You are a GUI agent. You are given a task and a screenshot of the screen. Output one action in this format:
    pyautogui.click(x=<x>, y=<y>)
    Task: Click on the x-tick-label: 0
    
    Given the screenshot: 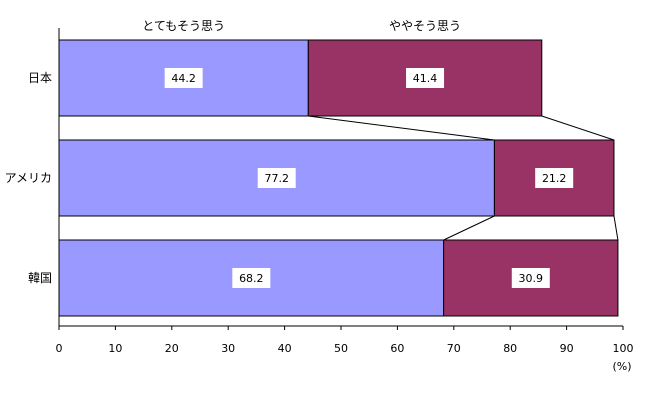 What is the action you would take?
    pyautogui.click(x=59, y=348)
    